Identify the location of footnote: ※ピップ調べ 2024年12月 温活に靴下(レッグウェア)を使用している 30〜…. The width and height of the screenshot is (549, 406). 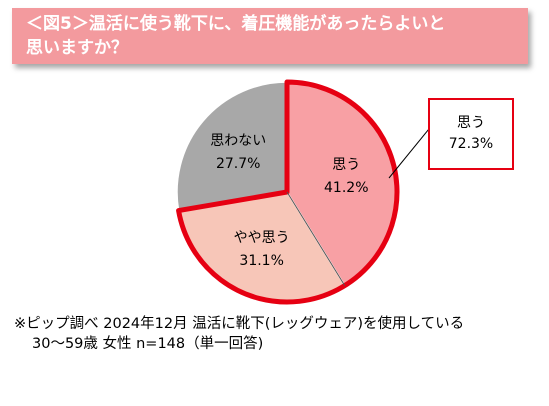
(279, 334).